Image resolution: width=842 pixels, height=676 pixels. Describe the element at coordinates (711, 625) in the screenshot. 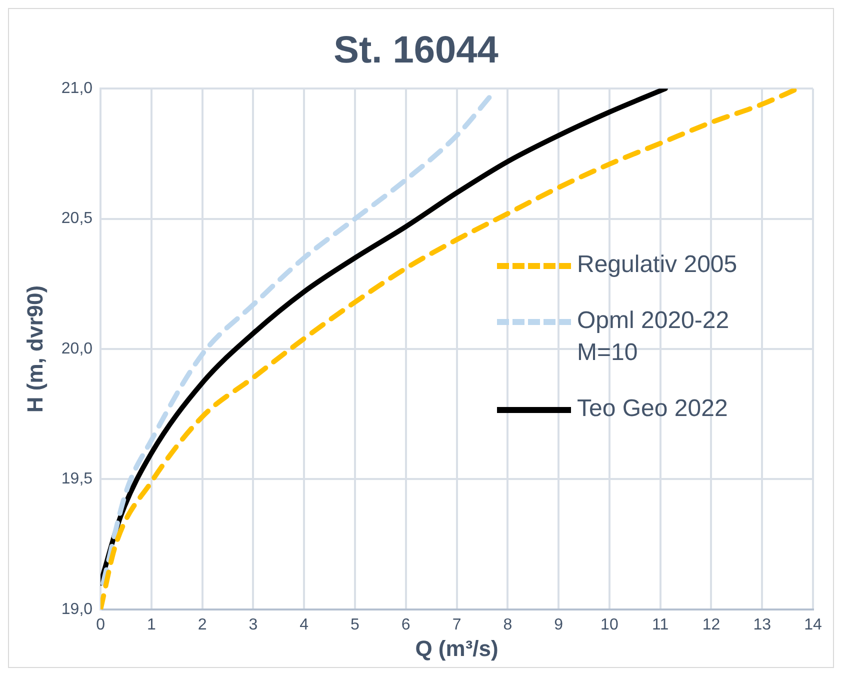

I see `x-tick-label: 12` at that location.